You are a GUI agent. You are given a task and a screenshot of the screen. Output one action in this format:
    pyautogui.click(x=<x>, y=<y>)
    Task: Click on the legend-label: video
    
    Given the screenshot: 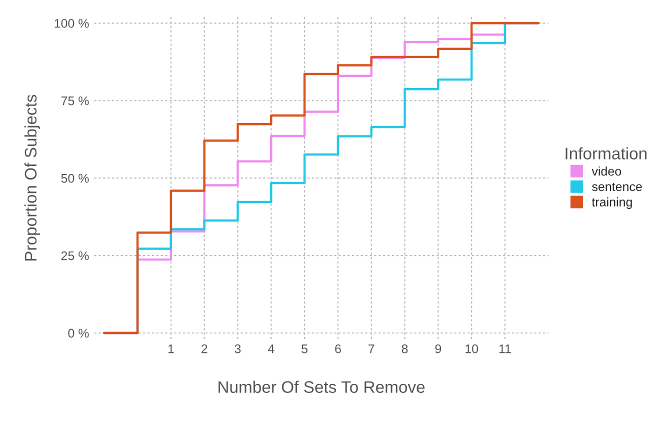 What is the action you would take?
    pyautogui.click(x=607, y=171)
    